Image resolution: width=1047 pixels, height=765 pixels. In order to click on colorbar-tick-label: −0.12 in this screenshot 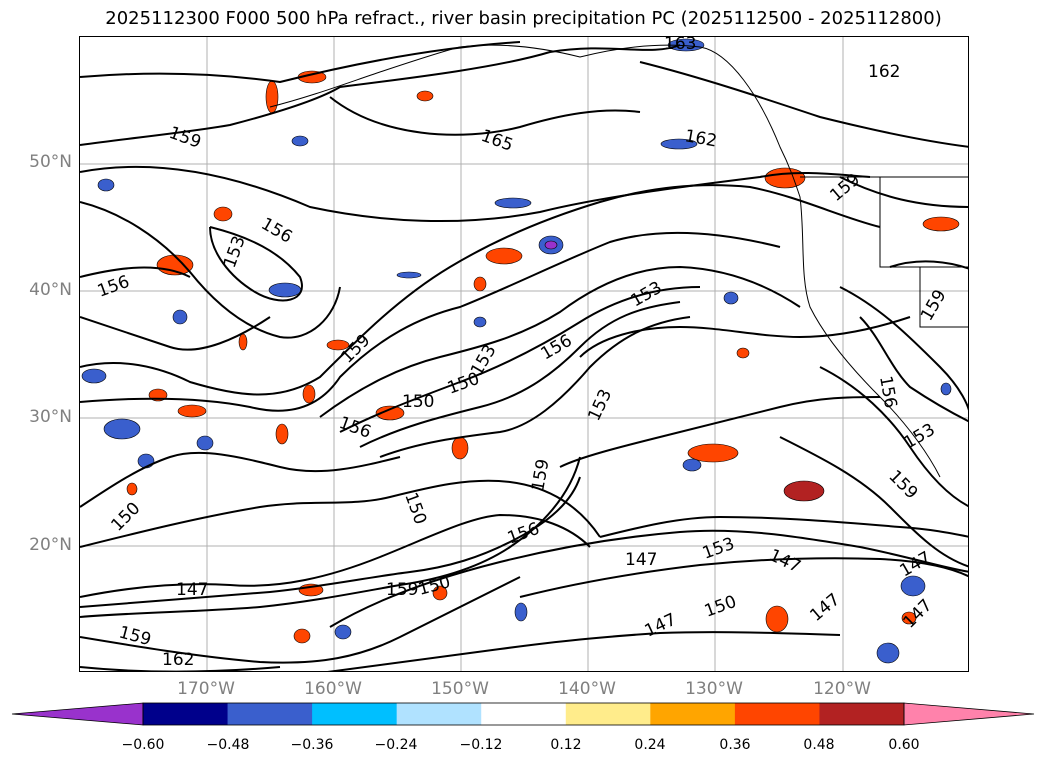, I will do `click(481, 745)`.